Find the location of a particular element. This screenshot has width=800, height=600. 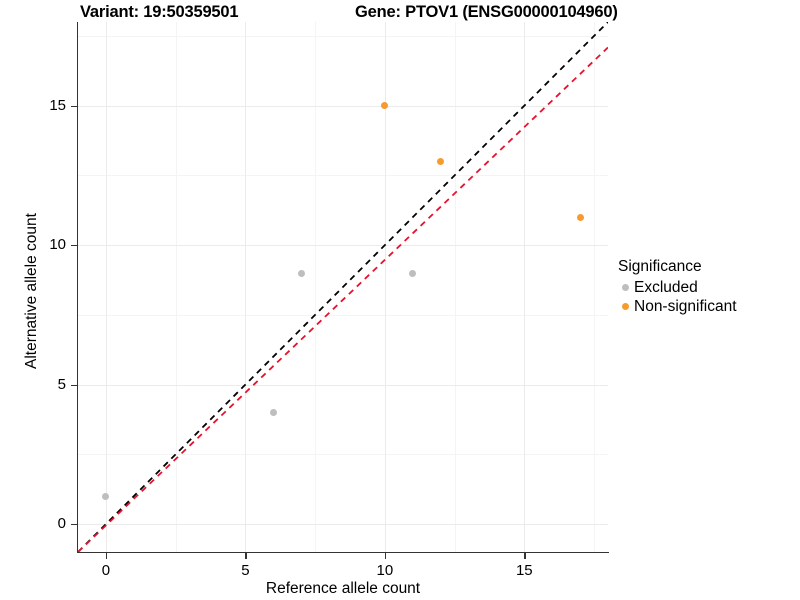

y-axis-tick-label: 15 is located at coordinates (57, 105).